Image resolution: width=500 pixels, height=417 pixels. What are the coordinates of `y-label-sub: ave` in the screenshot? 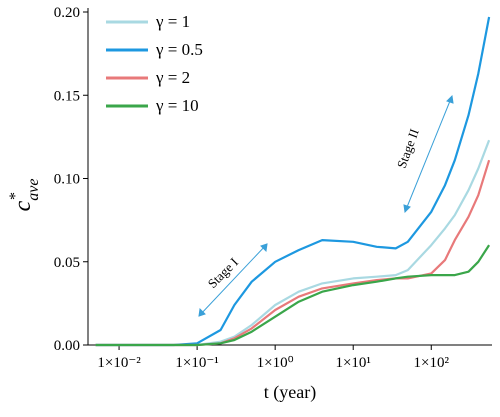 It's located at (33, 190).